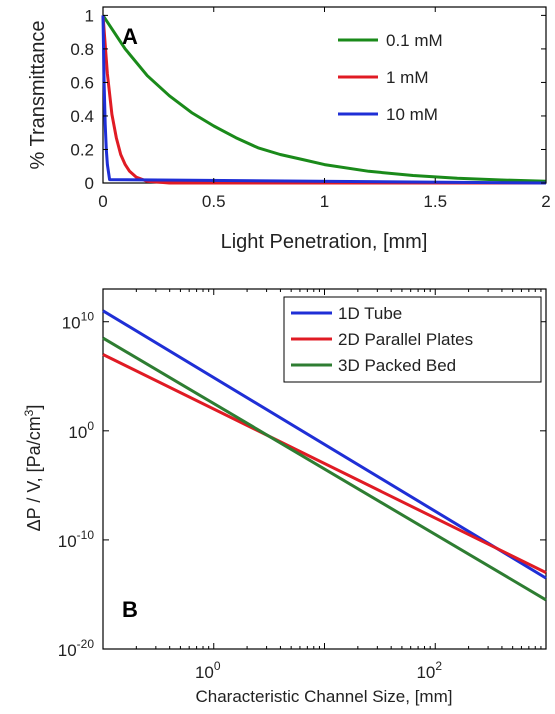 The width and height of the screenshot is (555, 714). What do you see at coordinates (397, 365) in the screenshot?
I see `panel-b-legend-label: 3D Packed Bed` at bounding box center [397, 365].